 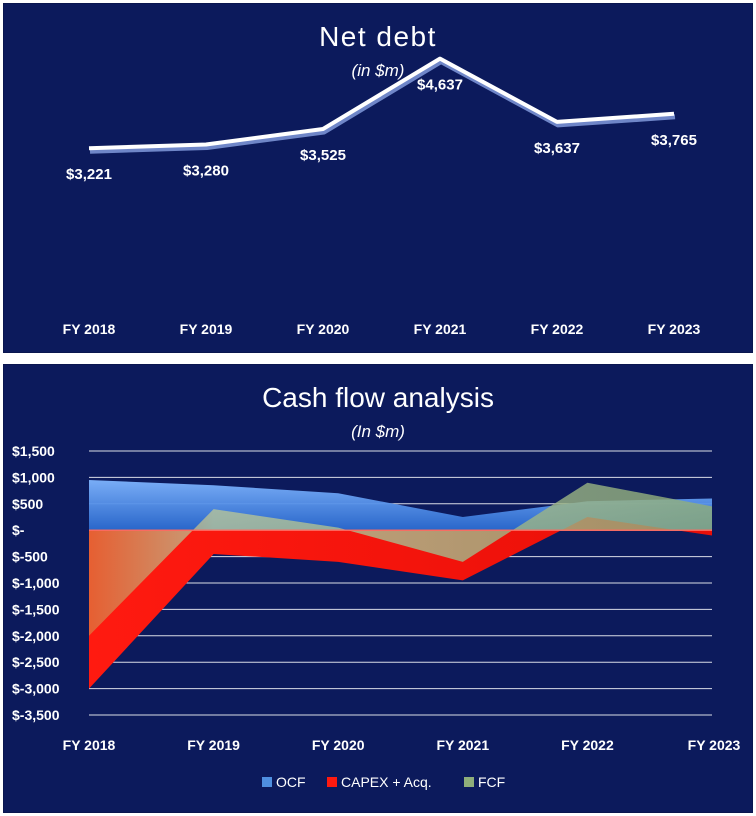 What do you see at coordinates (206, 170) in the screenshot?
I see `data-label: $3,280` at bounding box center [206, 170].